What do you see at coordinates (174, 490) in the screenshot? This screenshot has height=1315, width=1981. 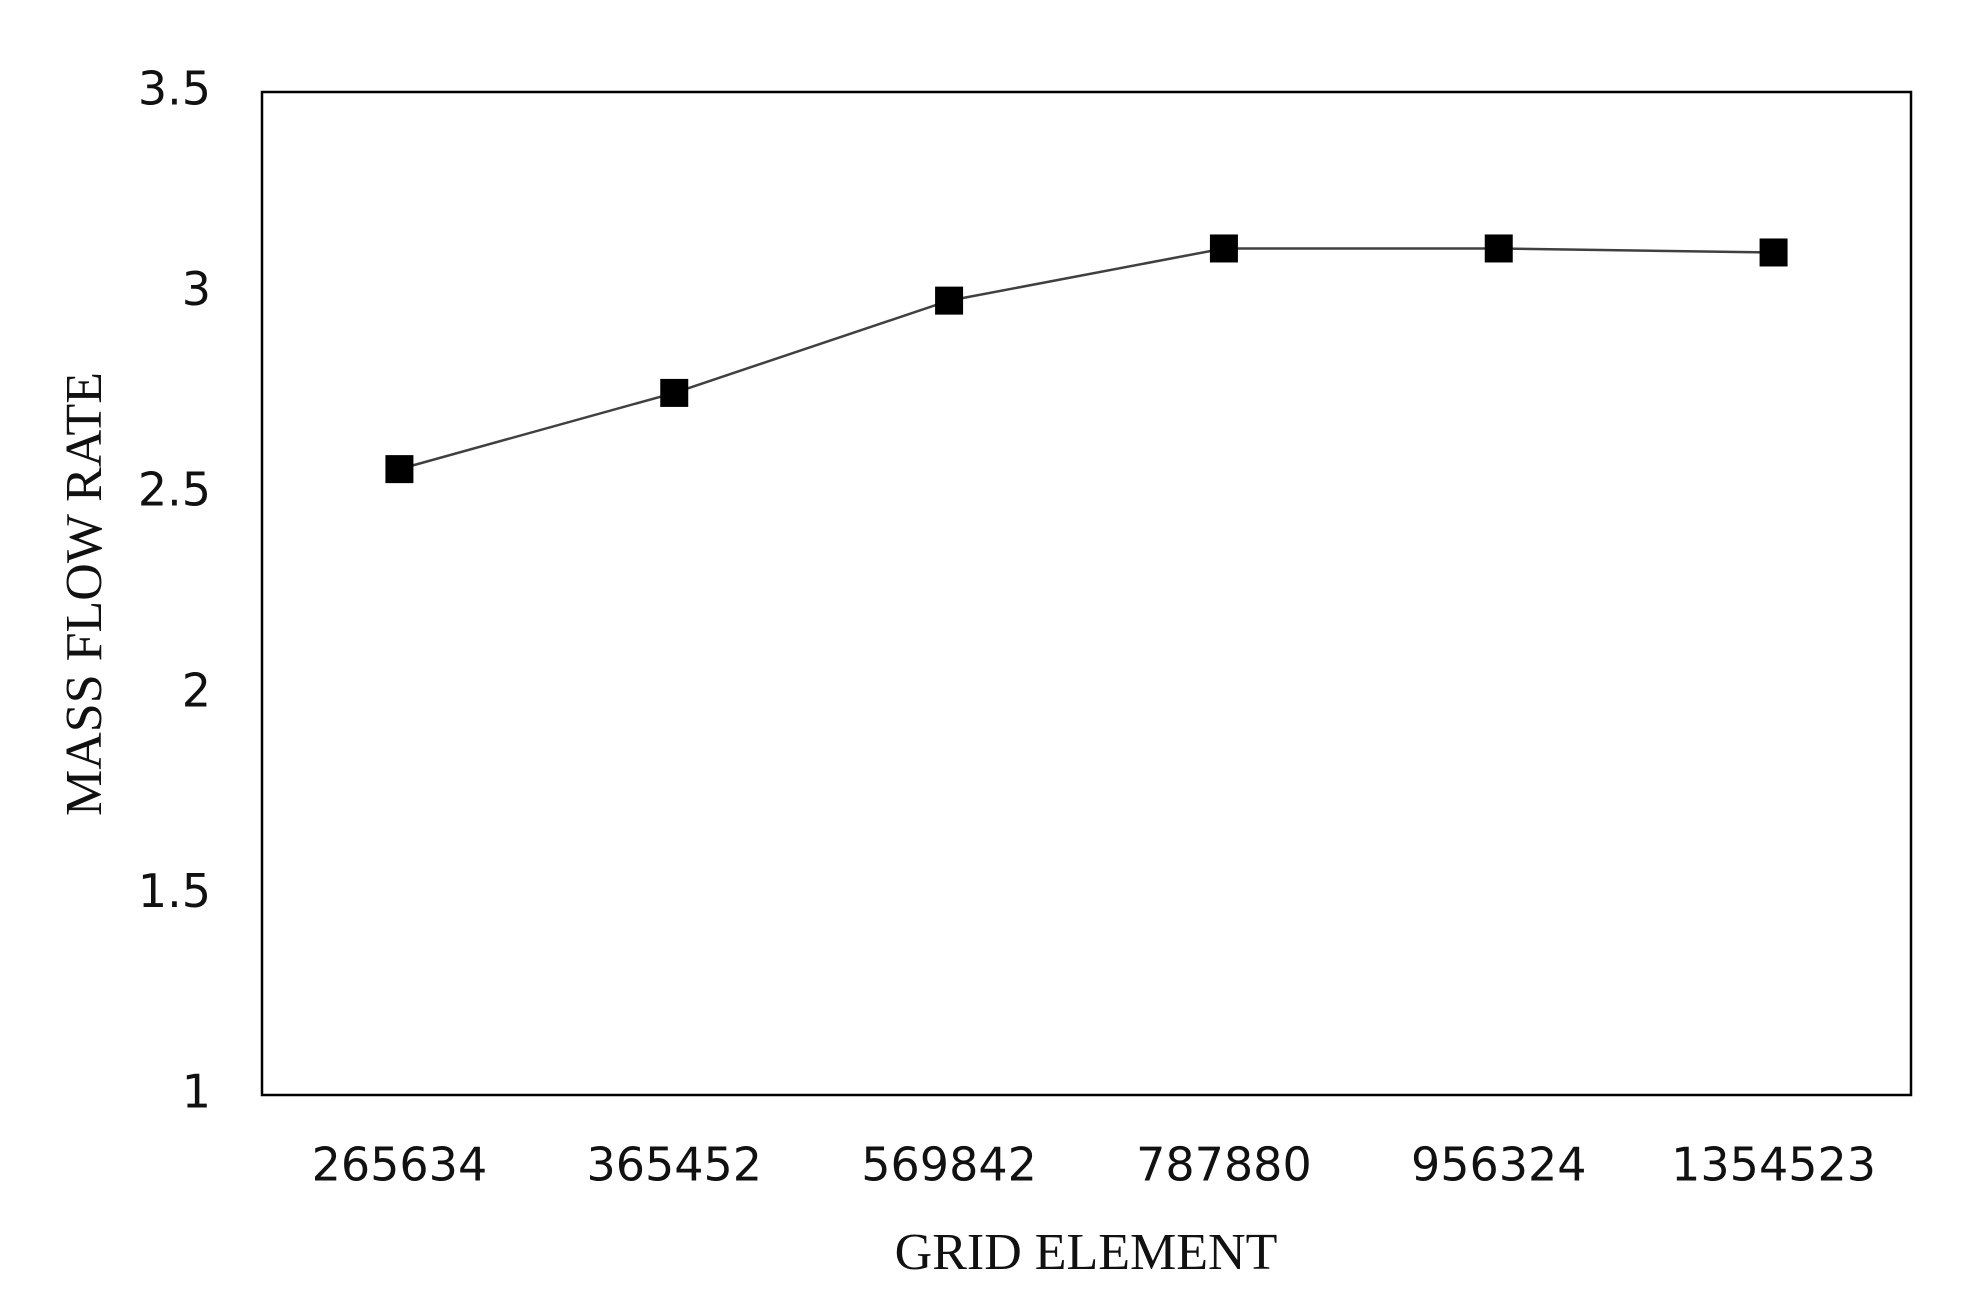 I see `y-tick-label: 2.5` at bounding box center [174, 490].